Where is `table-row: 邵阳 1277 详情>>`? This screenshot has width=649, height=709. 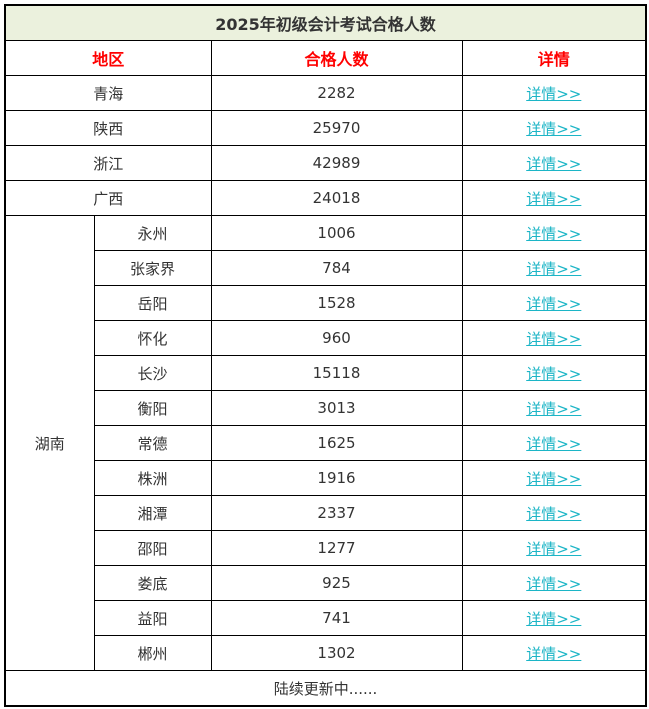 table-row: 邵阳 1277 详情>> is located at coordinates (326, 548).